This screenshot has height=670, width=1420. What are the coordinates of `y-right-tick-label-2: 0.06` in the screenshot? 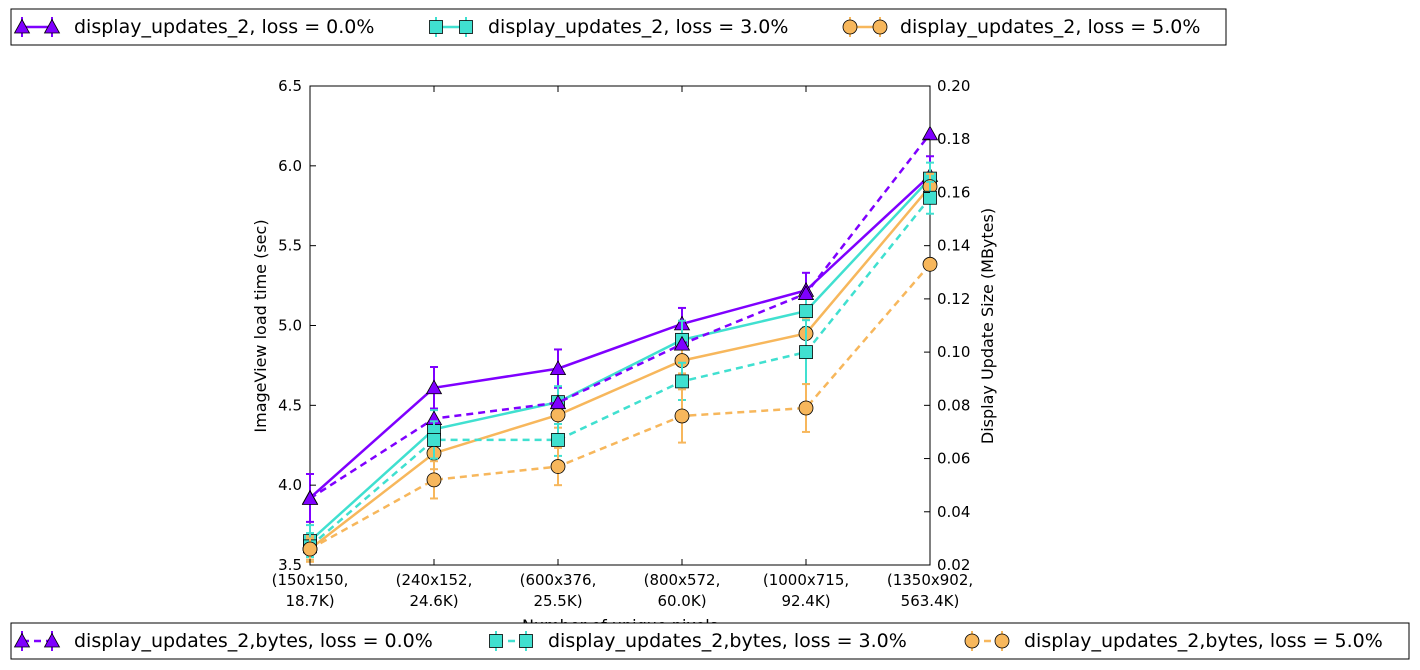 It's located at (953, 459).